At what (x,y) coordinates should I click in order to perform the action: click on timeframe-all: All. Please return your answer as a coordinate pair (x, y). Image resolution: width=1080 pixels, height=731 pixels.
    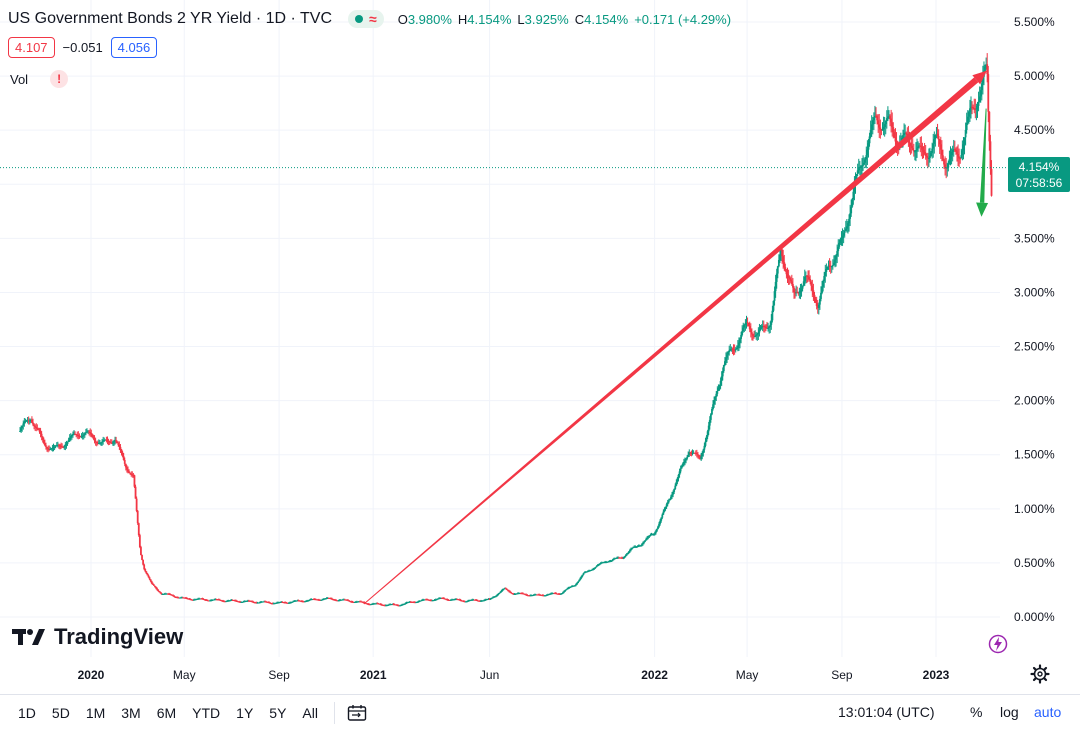
    Looking at the image, I should click on (310, 713).